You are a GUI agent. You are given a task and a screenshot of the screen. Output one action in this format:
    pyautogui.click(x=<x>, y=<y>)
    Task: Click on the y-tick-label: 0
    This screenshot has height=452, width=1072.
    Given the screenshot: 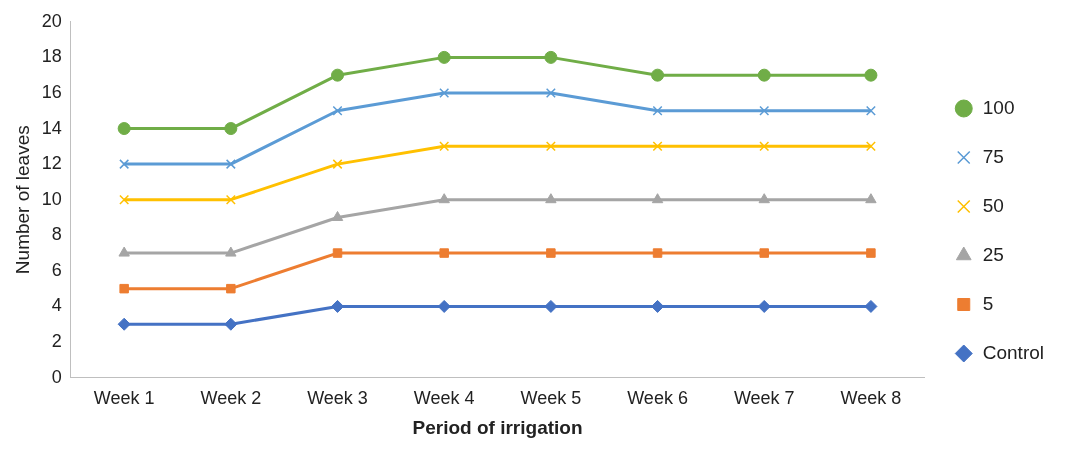 What is the action you would take?
    pyautogui.click(x=56, y=376)
    